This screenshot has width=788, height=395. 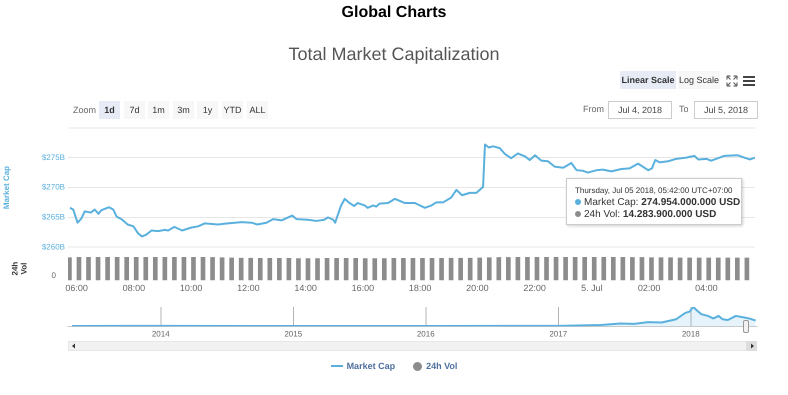 What do you see at coordinates (53, 247) in the screenshot?
I see `y-tick-label: $260B` at bounding box center [53, 247].